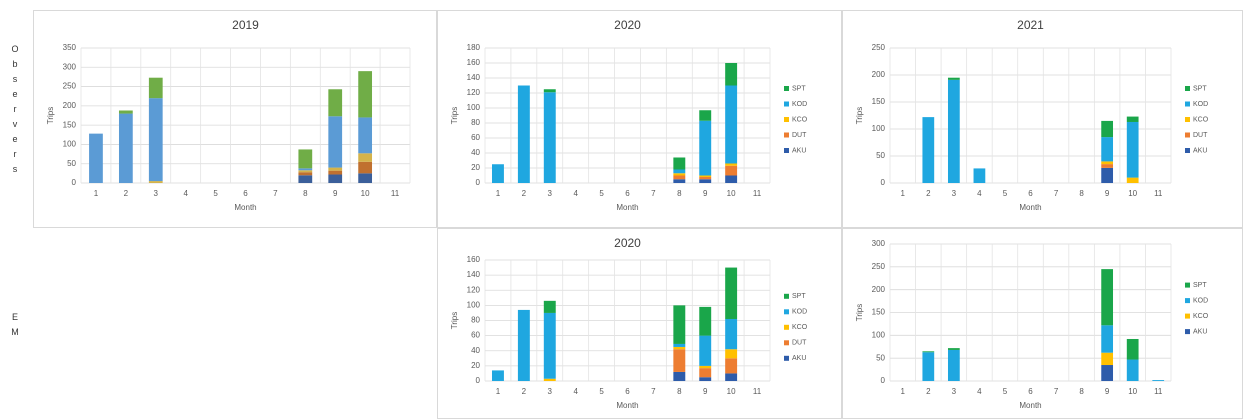 This screenshot has width=1244, height=420. Describe the element at coordinates (799, 88) in the screenshot. I see `legend-label: SPT` at that location.